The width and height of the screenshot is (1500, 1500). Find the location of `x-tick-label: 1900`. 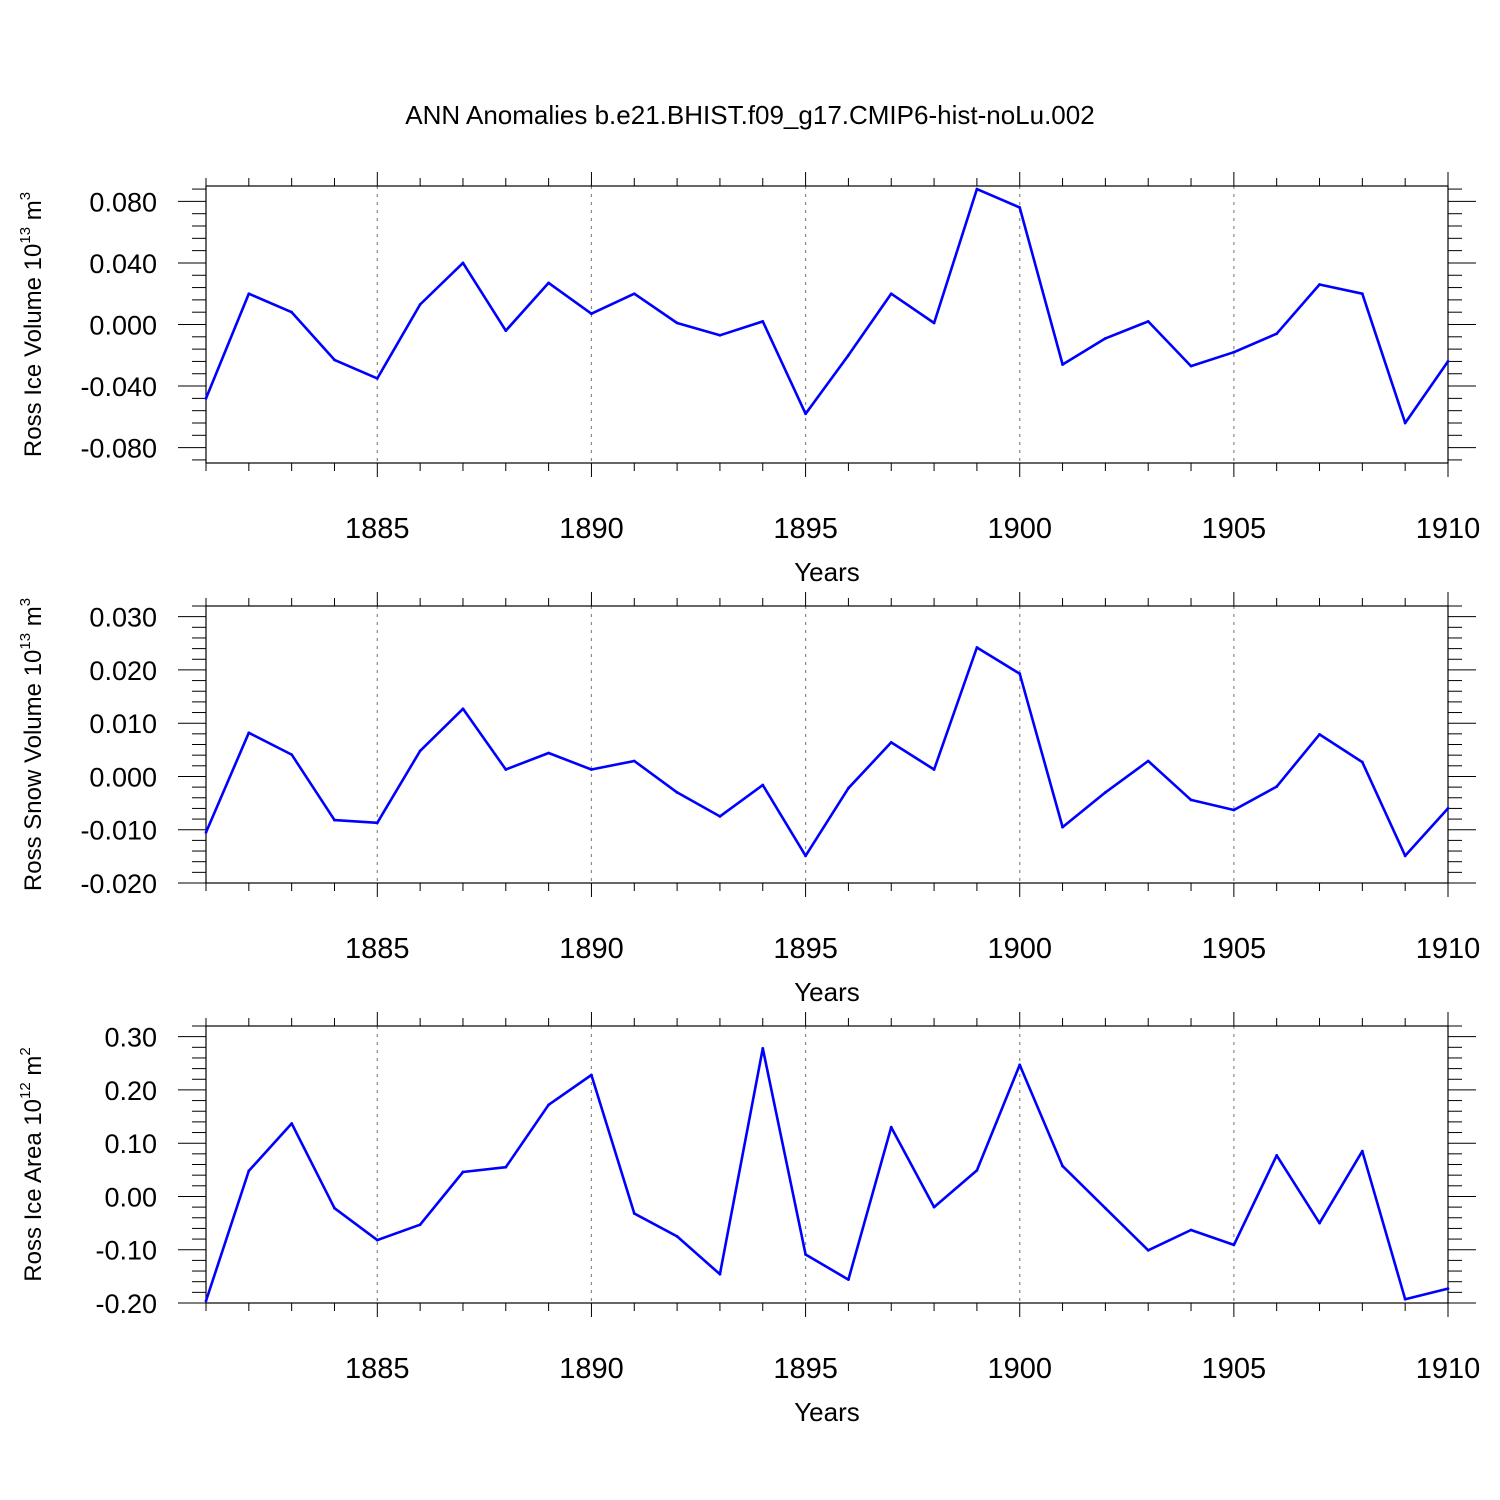

x-tick-label: 1900 is located at coordinates (1019, 529).